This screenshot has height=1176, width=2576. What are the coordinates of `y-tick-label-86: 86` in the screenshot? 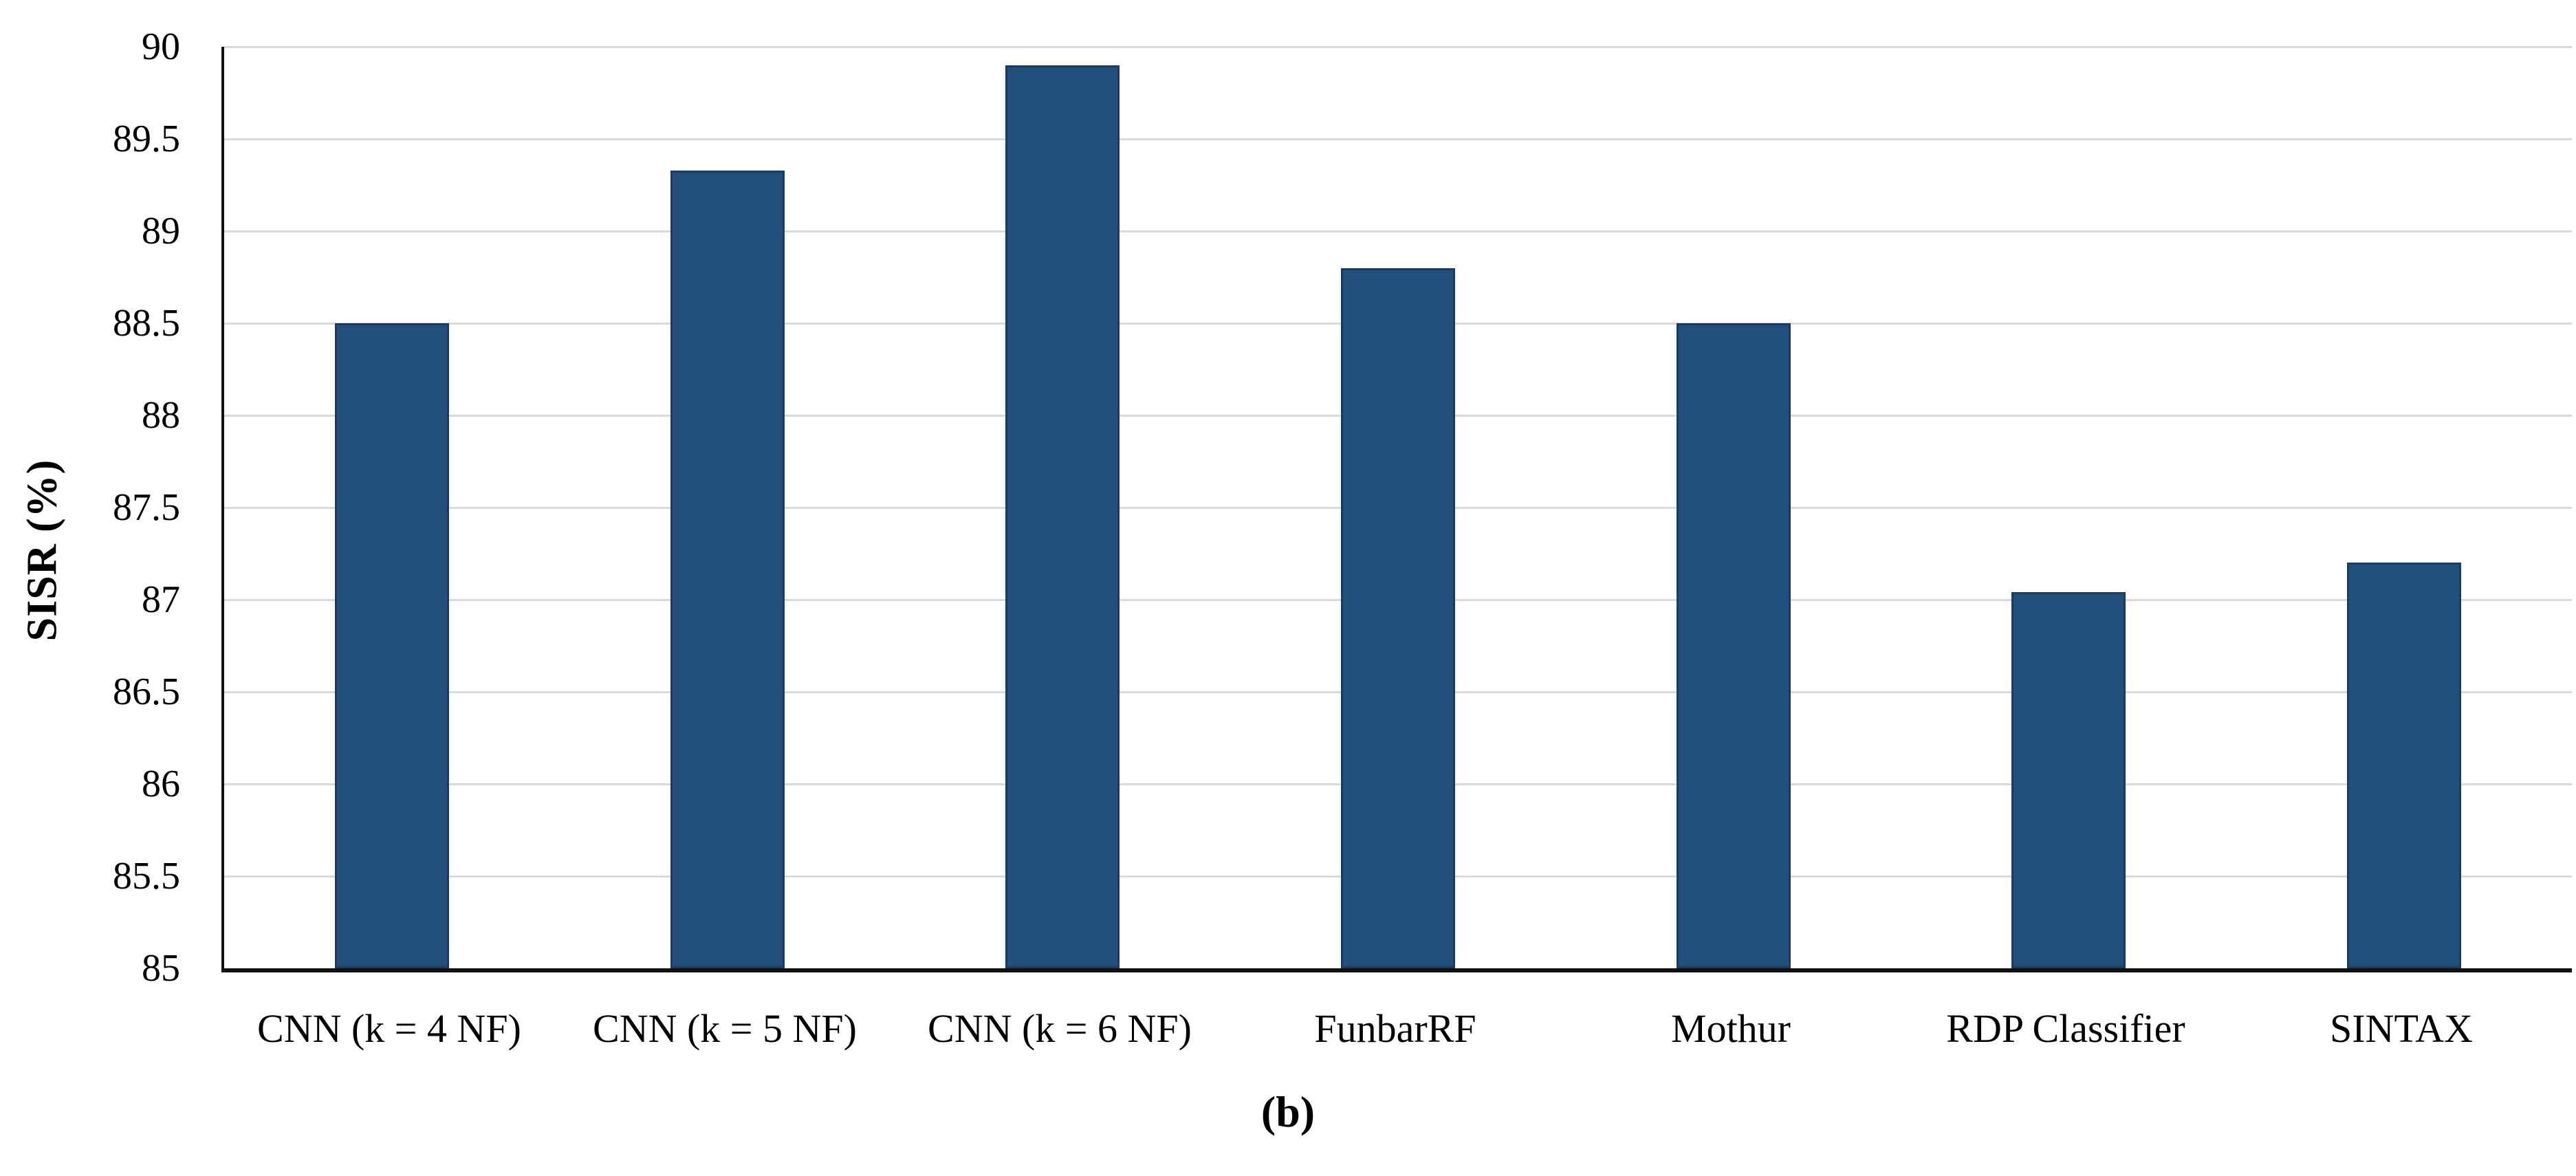 It's located at (161, 784).